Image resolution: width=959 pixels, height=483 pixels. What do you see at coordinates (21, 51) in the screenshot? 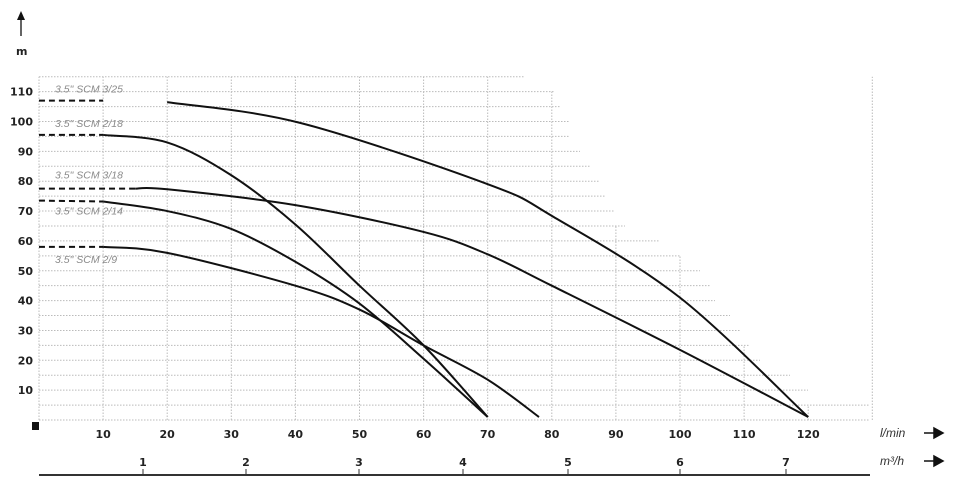
I see `y-axis-label: m` at bounding box center [21, 51].